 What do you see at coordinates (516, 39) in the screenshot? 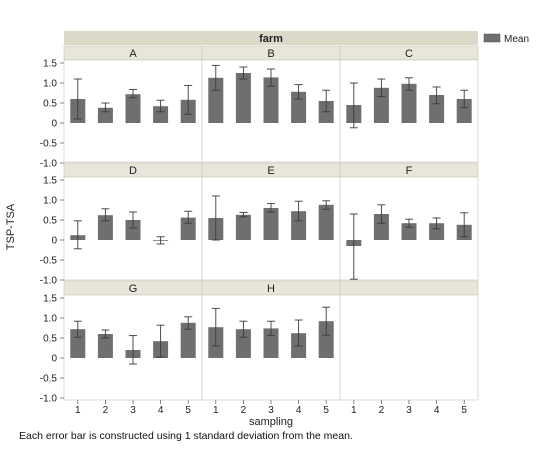
I see `legend-label-mean: Mean` at bounding box center [516, 39].